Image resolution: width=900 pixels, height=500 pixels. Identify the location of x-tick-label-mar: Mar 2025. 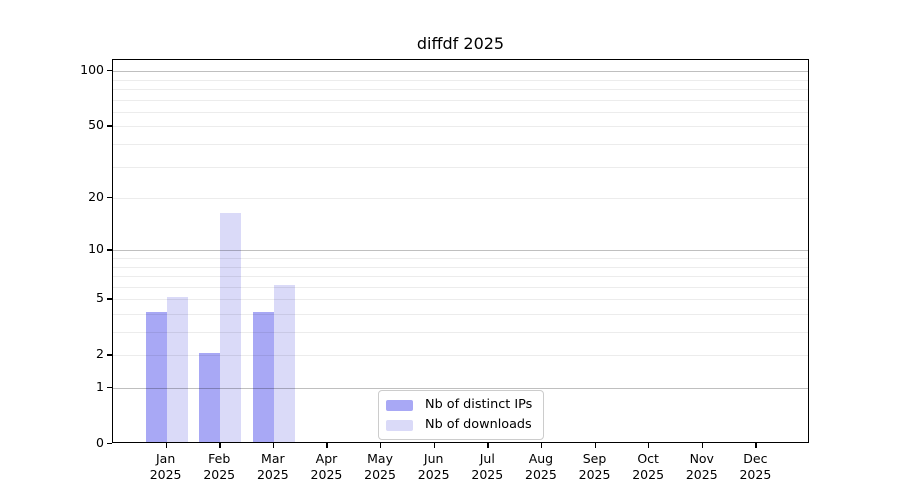
(272, 466).